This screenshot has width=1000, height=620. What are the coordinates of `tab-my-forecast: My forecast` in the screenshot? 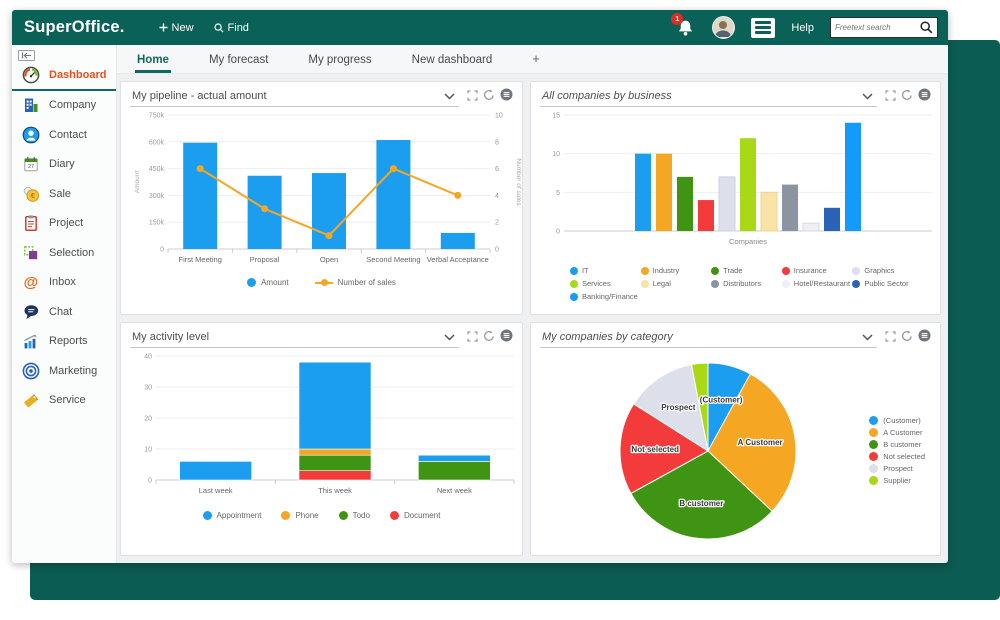 It's located at (238, 60).